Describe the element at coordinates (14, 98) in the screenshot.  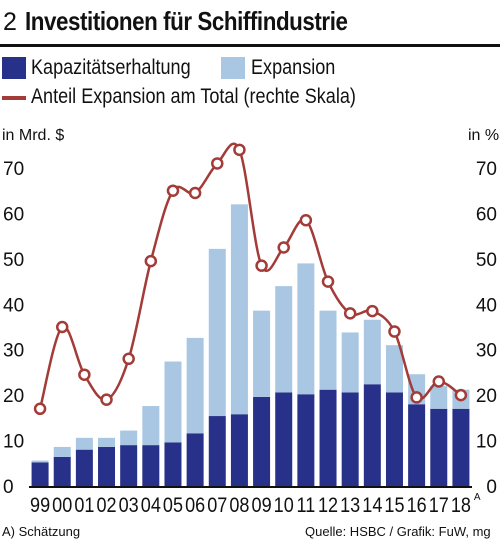
I see `legend-swatch-share` at that location.